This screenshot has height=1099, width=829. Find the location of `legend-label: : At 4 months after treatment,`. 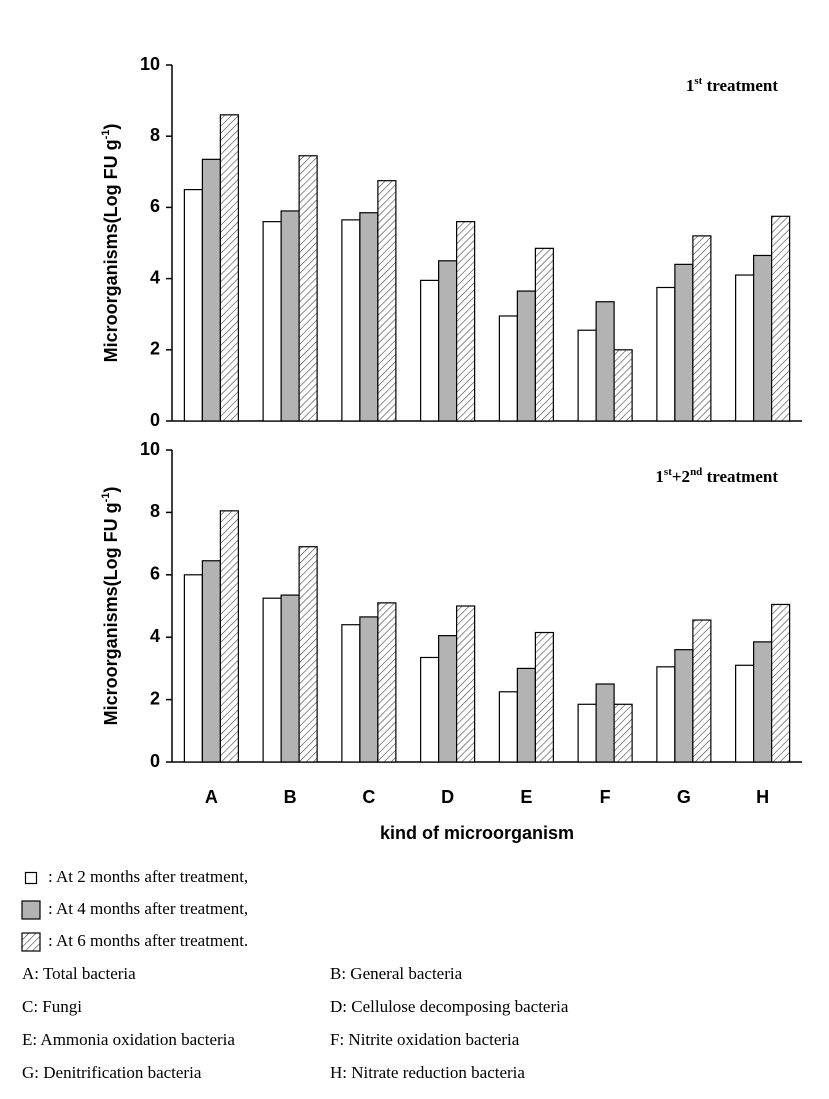

legend-label: : At 4 months after treatment, is located at coordinates (148, 908).